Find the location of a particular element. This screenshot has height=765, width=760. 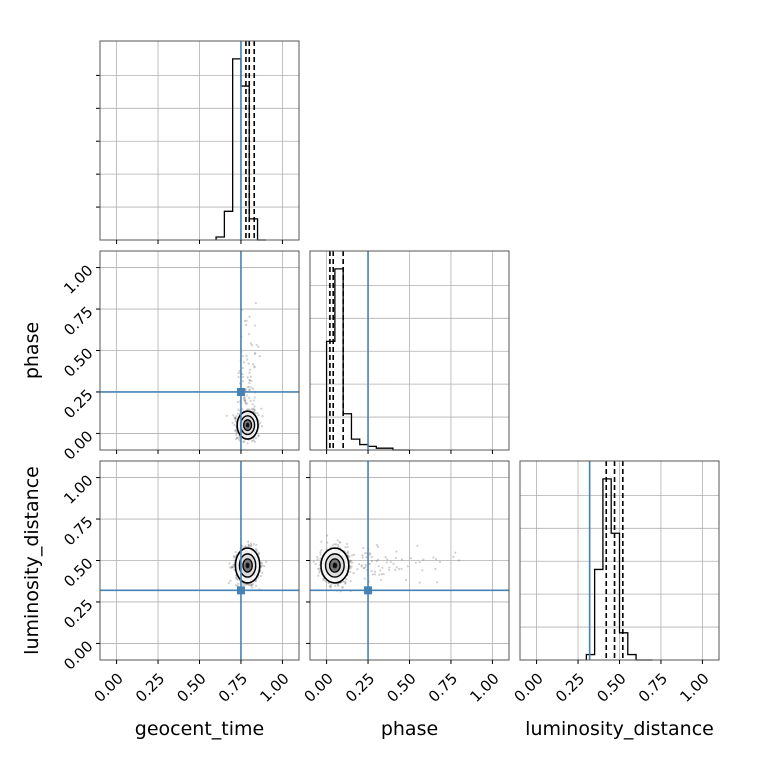

joint-panel-geocent_time-phase is located at coordinates (199, 351).